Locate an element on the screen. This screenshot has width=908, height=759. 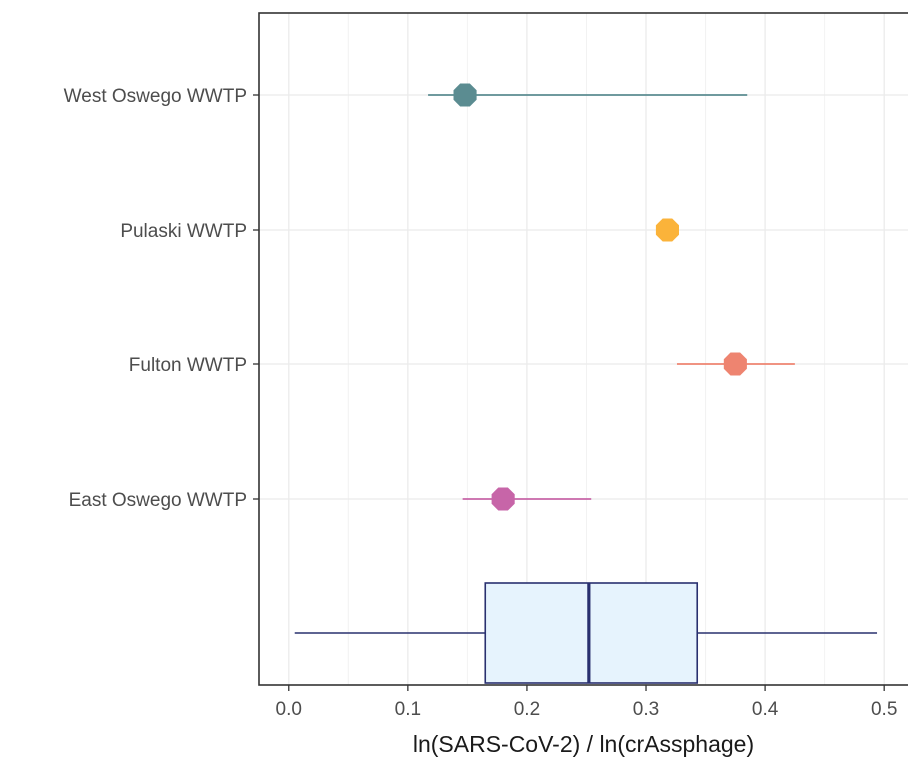
x-tick-label: 0.0 is located at coordinates (289, 709).